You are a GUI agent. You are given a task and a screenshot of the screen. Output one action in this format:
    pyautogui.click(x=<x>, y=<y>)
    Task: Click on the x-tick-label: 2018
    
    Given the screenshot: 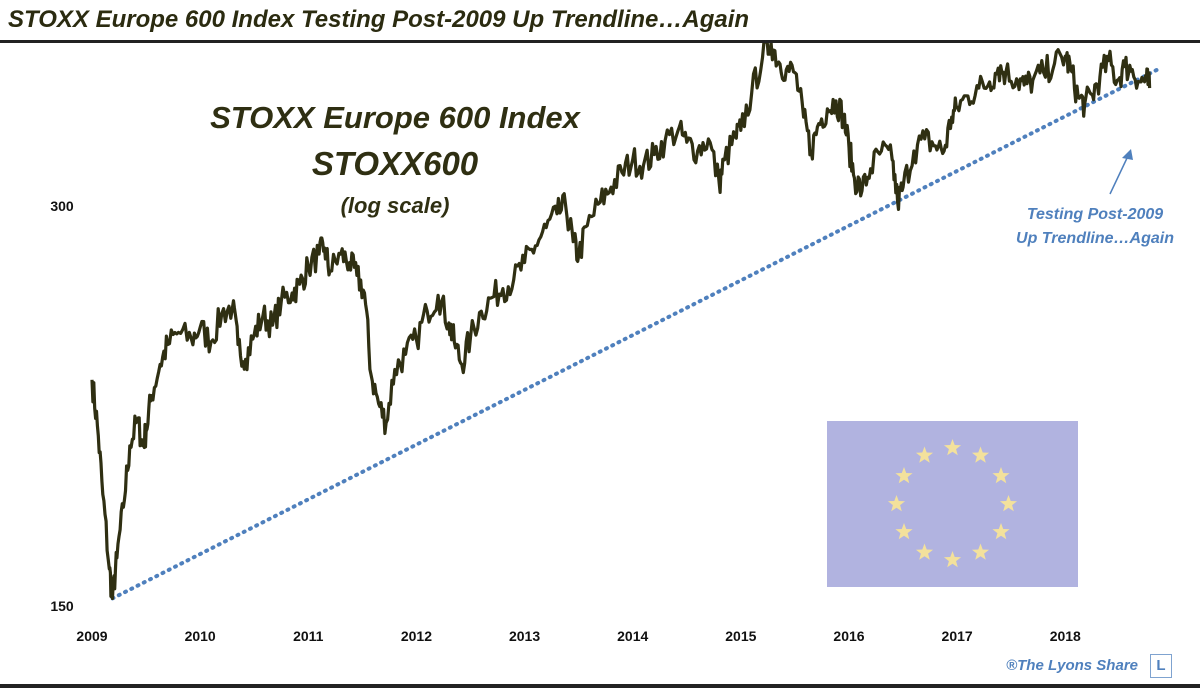 What is the action you would take?
    pyautogui.click(x=1065, y=636)
    